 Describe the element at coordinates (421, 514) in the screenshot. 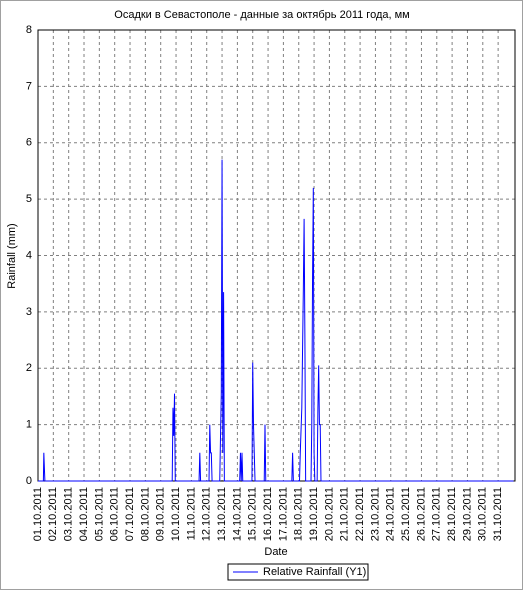

I see `x-tick-label: 26.10.2011` at that location.